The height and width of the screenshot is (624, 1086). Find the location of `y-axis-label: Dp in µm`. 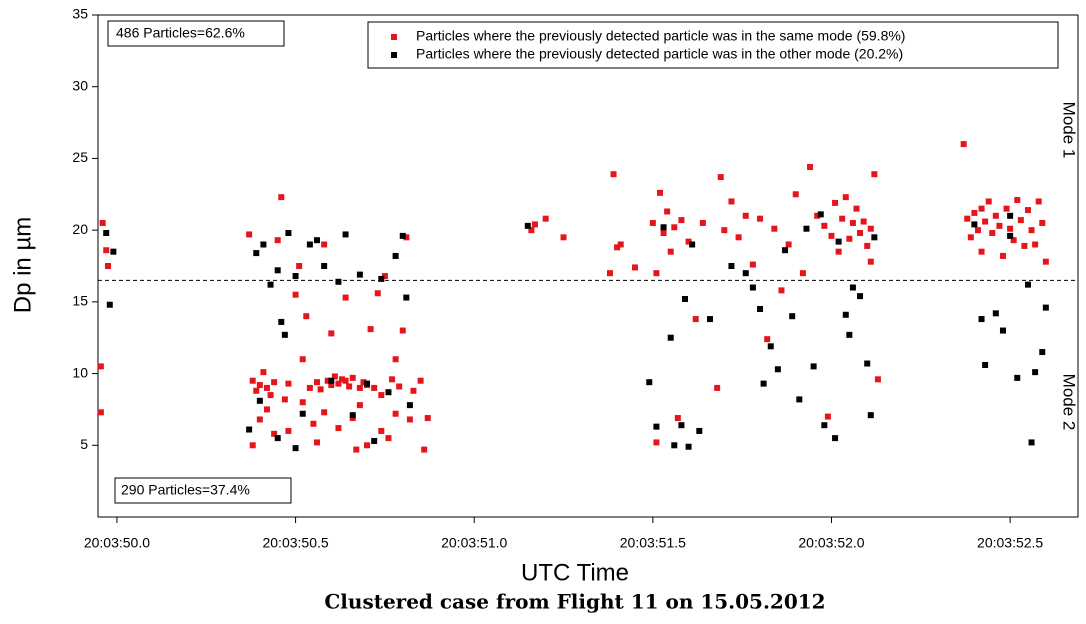

y-axis-label: Dp in µm is located at coordinates (22, 265).